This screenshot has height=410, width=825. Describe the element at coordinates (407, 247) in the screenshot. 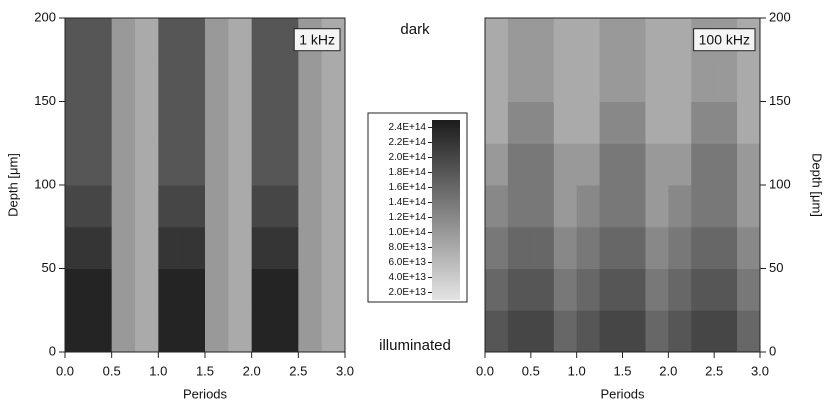

I see `colorbar-tick-label: 8.0E+13` at that location.